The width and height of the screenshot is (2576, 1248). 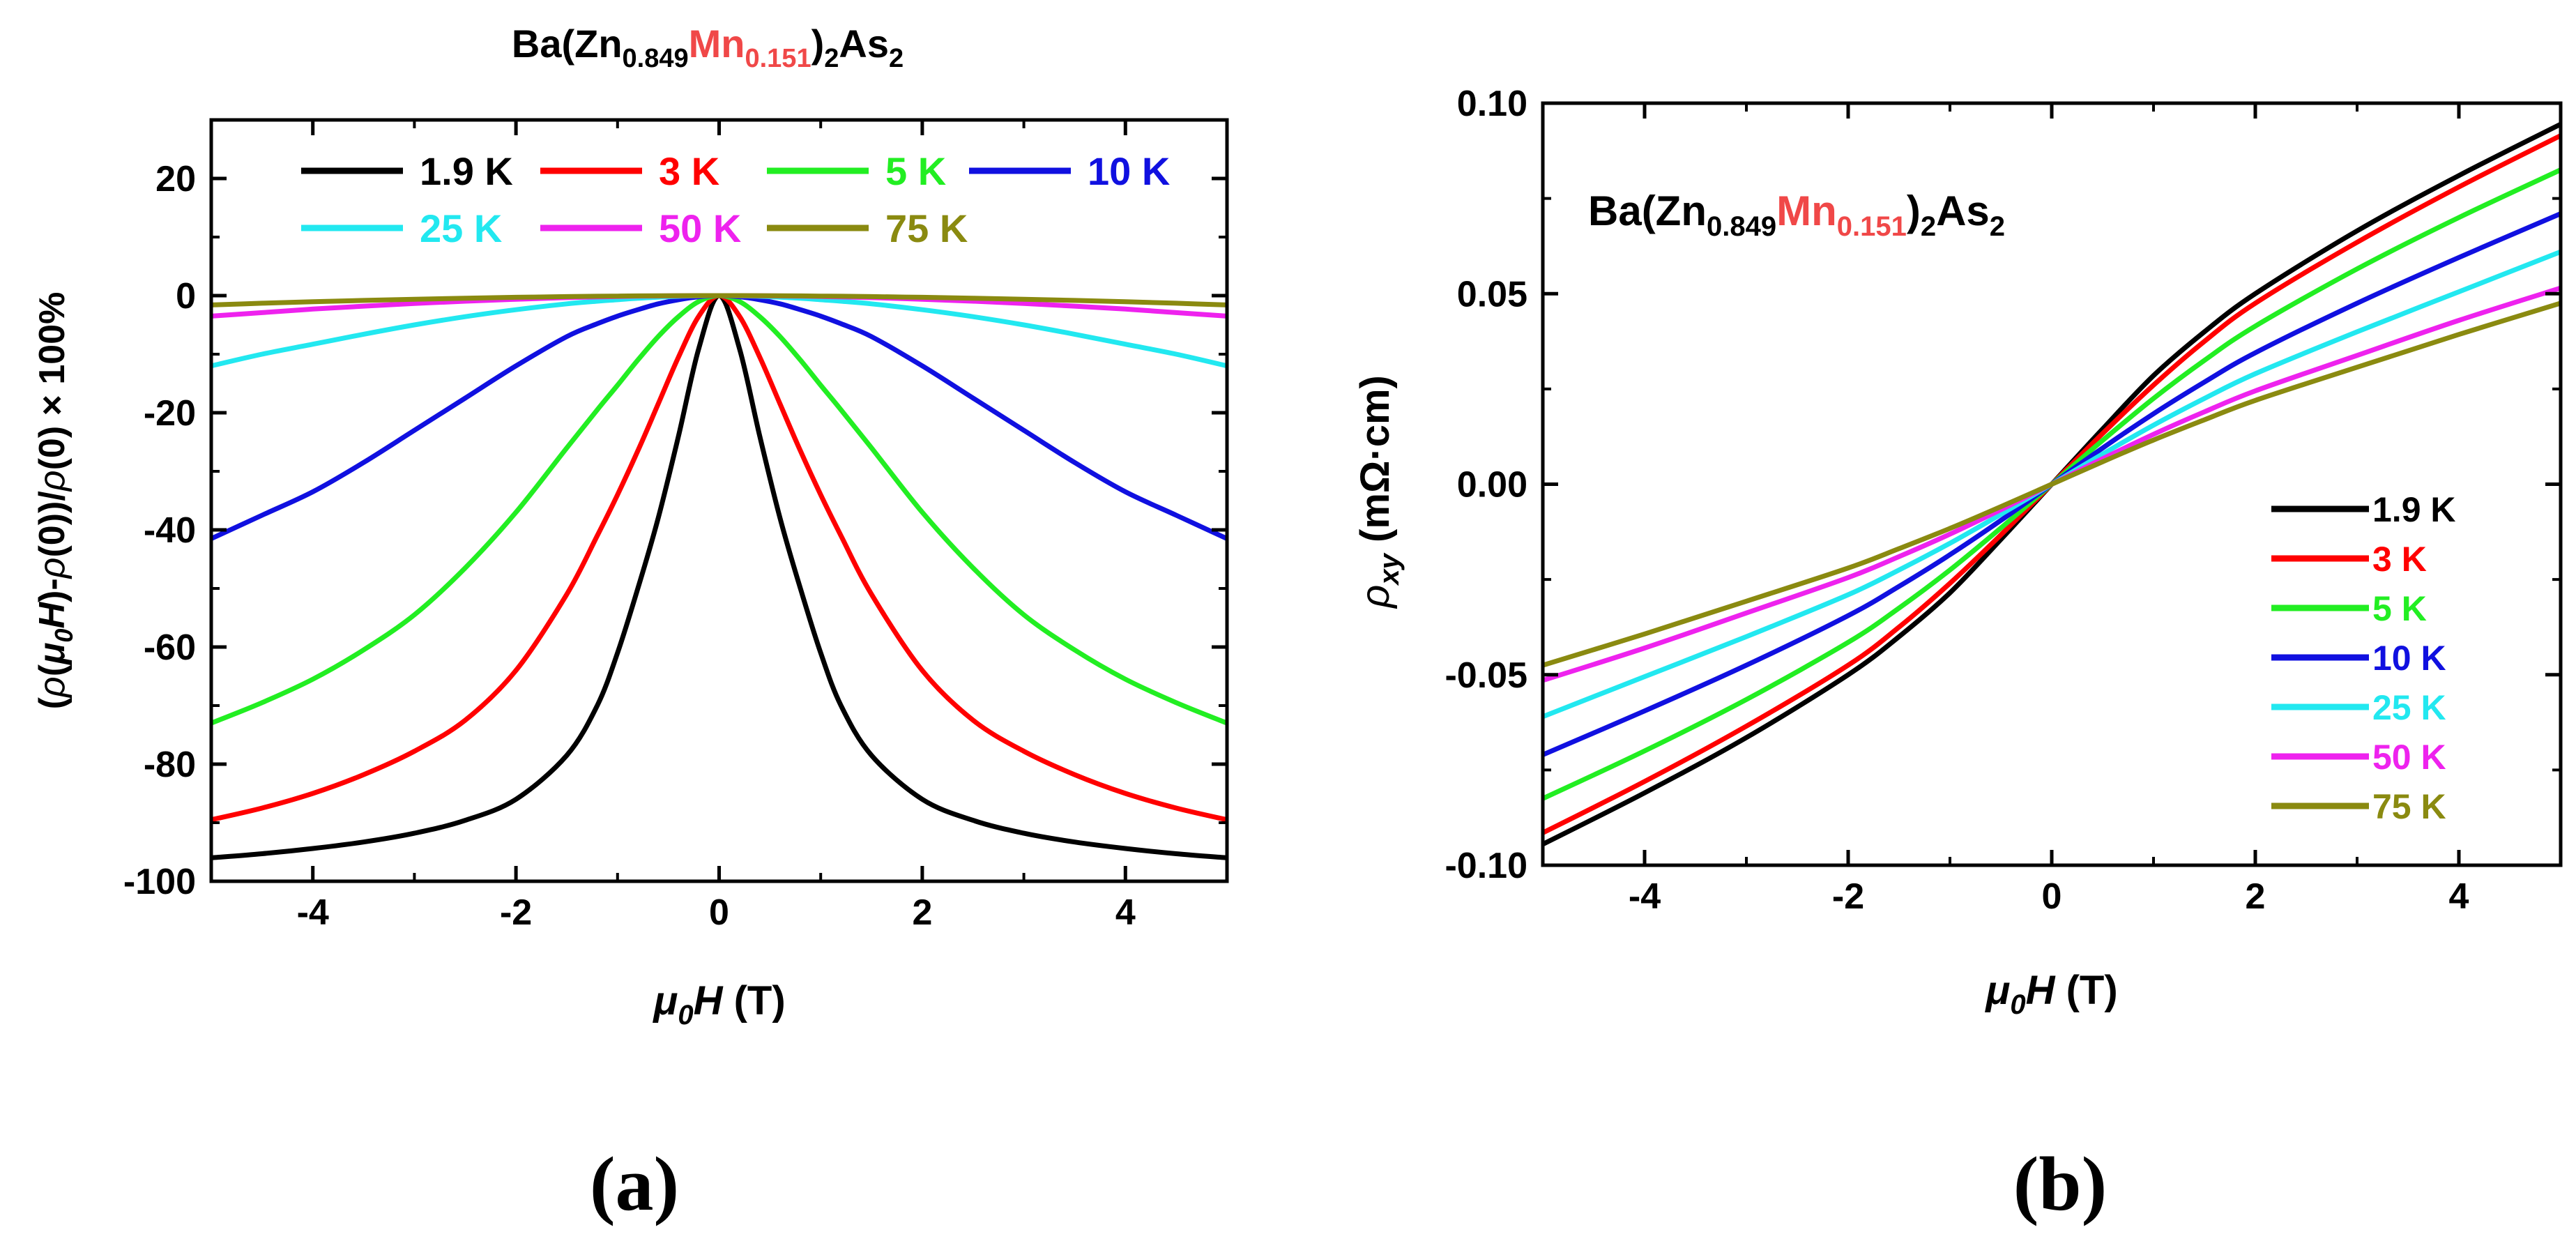 I want to click on panel-a-legend: 1.9 K 3 K 5 K 10 K 25 K 50 K 75 K, so click(x=736, y=199).